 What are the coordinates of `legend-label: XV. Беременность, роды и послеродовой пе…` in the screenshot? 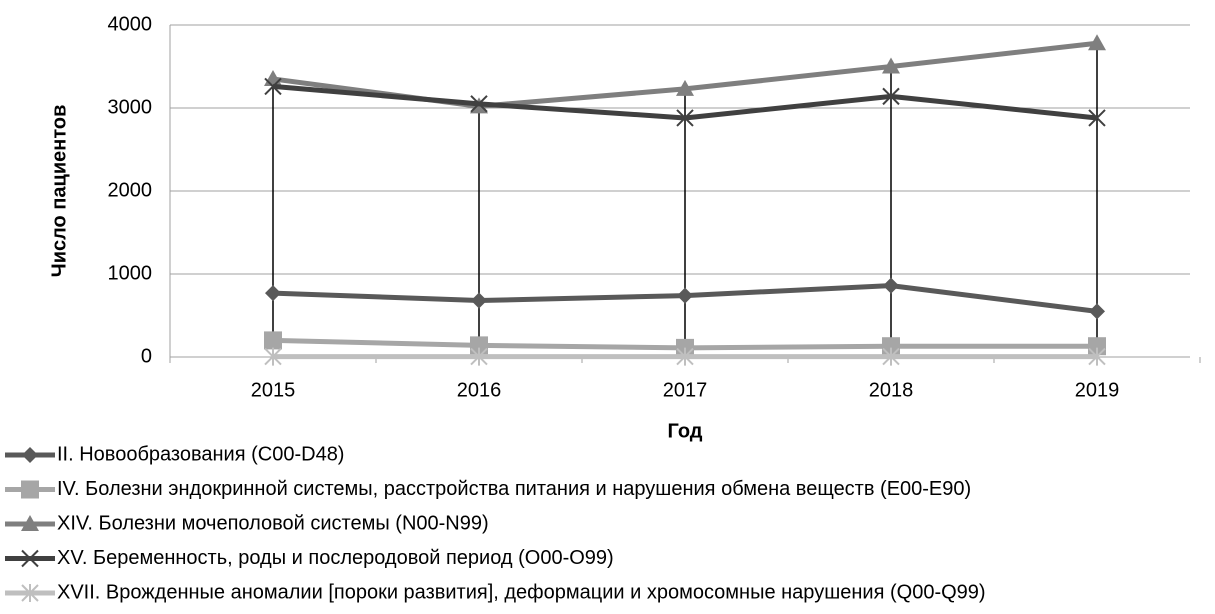 It's located at (335, 558).